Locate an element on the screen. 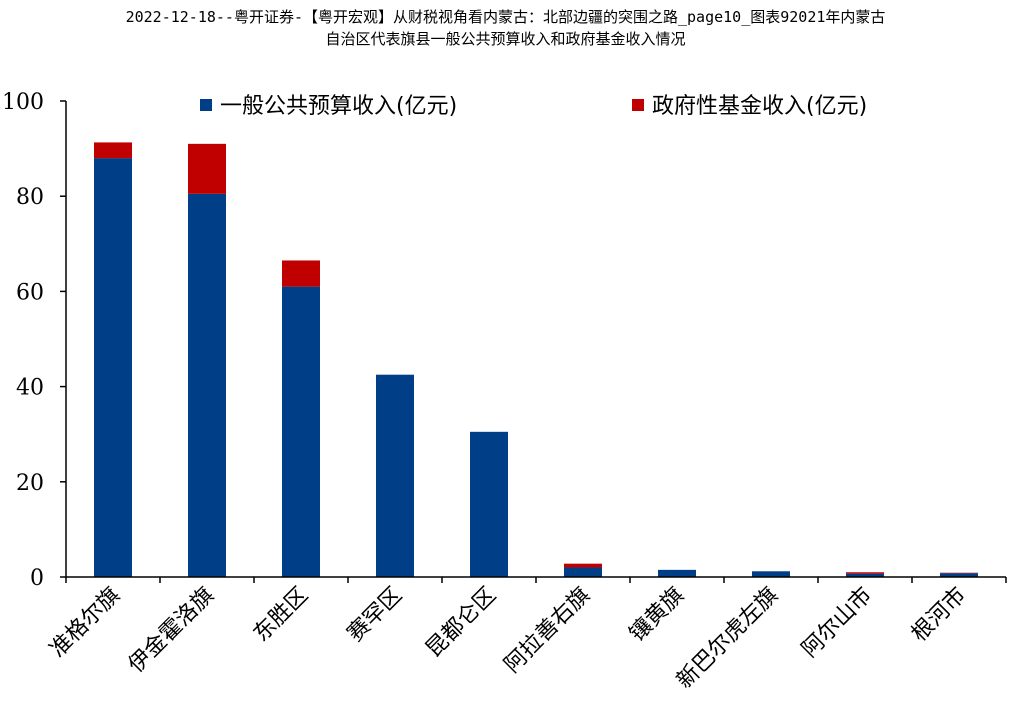 This screenshot has width=1011, height=723. x-tick-label-5: 阿拉善右旗 is located at coordinates (547, 630).